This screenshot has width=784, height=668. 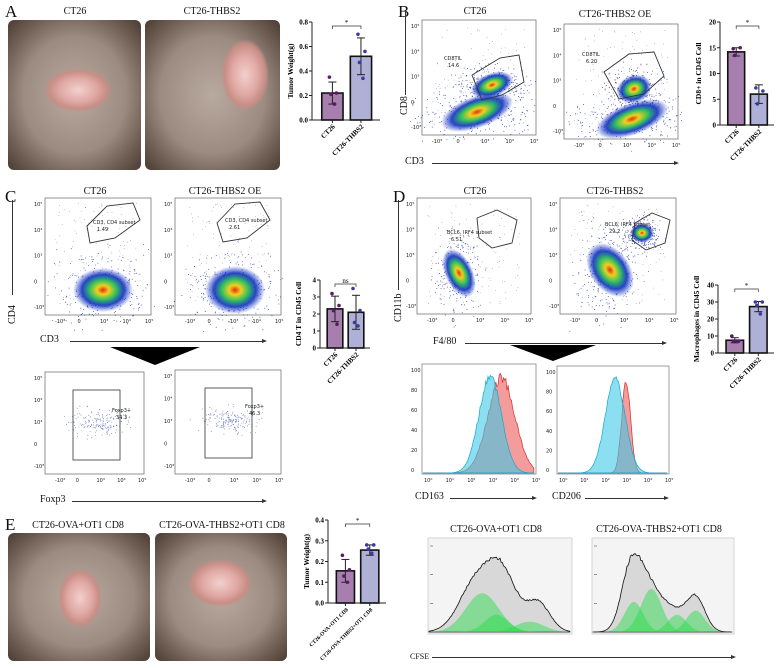 What do you see at coordinates (79, 597) in the screenshot?
I see `tumor-photo` at bounding box center [79, 597].